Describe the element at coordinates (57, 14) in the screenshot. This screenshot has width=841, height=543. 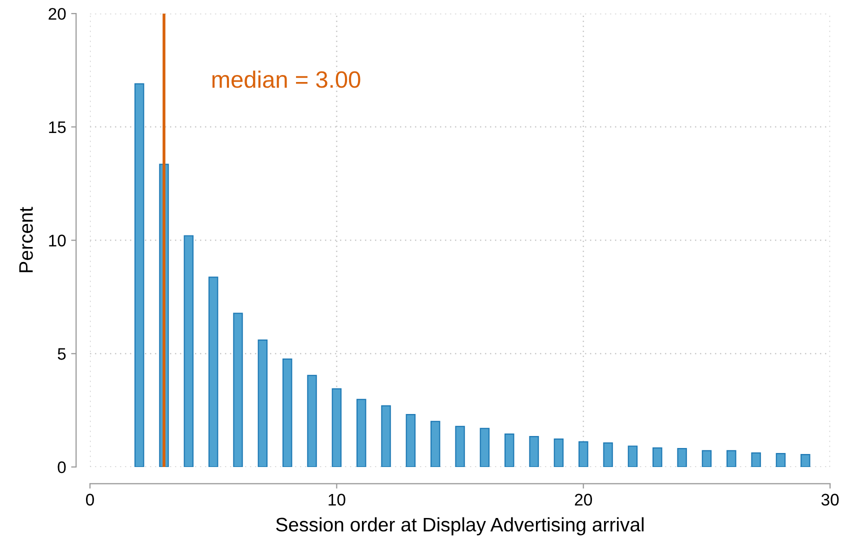
I see `y-tick-label: 20` at that location.